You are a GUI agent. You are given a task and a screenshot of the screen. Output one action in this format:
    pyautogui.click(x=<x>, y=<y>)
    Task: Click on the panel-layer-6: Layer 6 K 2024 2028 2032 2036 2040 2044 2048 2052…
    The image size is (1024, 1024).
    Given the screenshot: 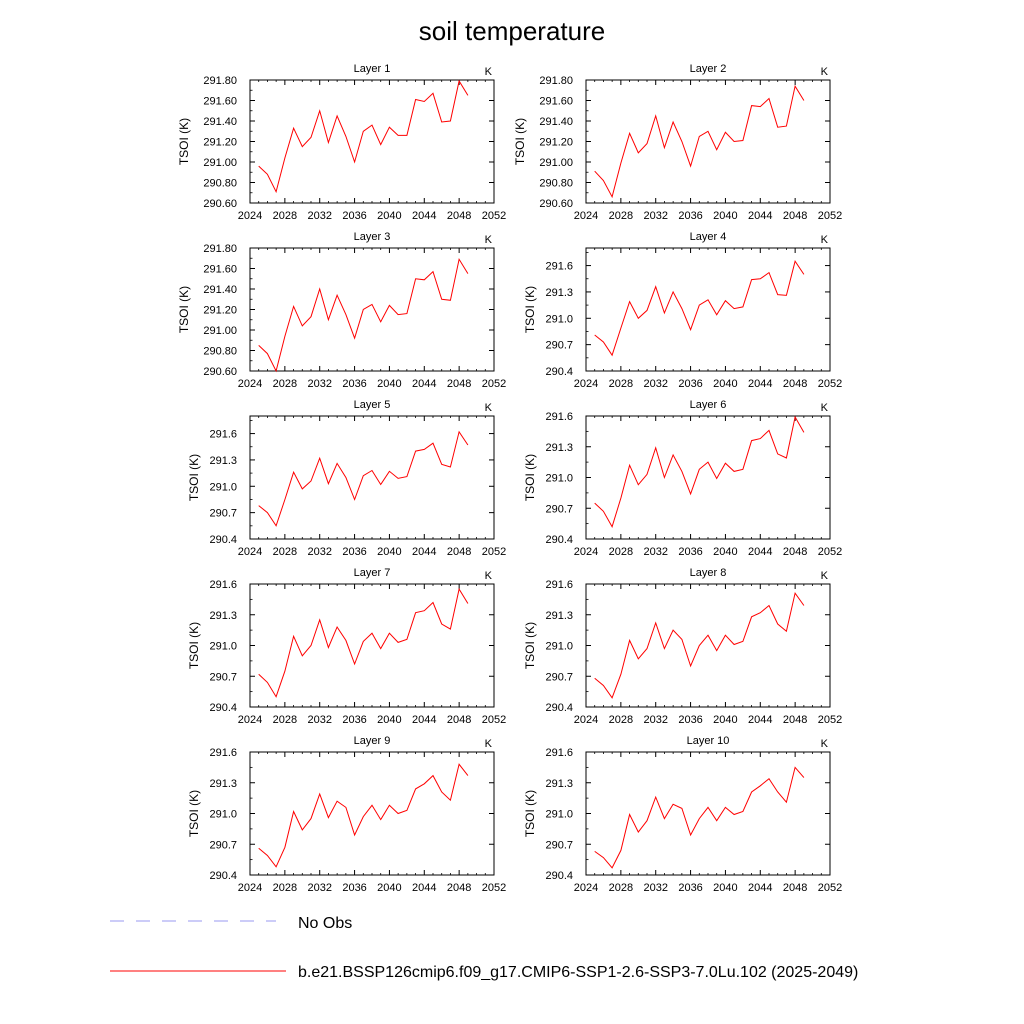 What is the action you would take?
    pyautogui.click(x=682, y=478)
    